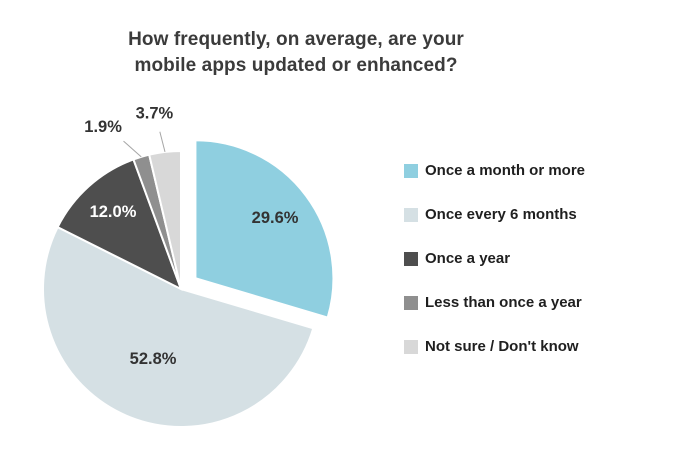  Describe the element at coordinates (113, 212) in the screenshot. I see `slice-percent-label: 12.0%` at that location.